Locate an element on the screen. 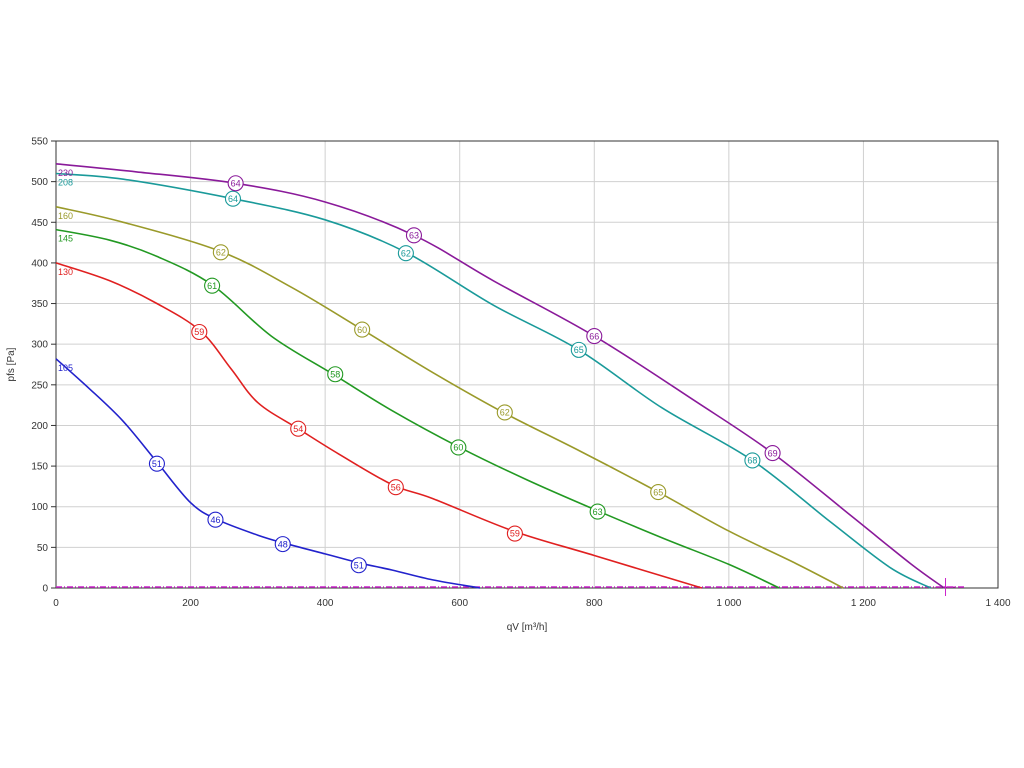 The height and width of the screenshot is (768, 1024). x-tick-label: 800 is located at coordinates (594, 603).